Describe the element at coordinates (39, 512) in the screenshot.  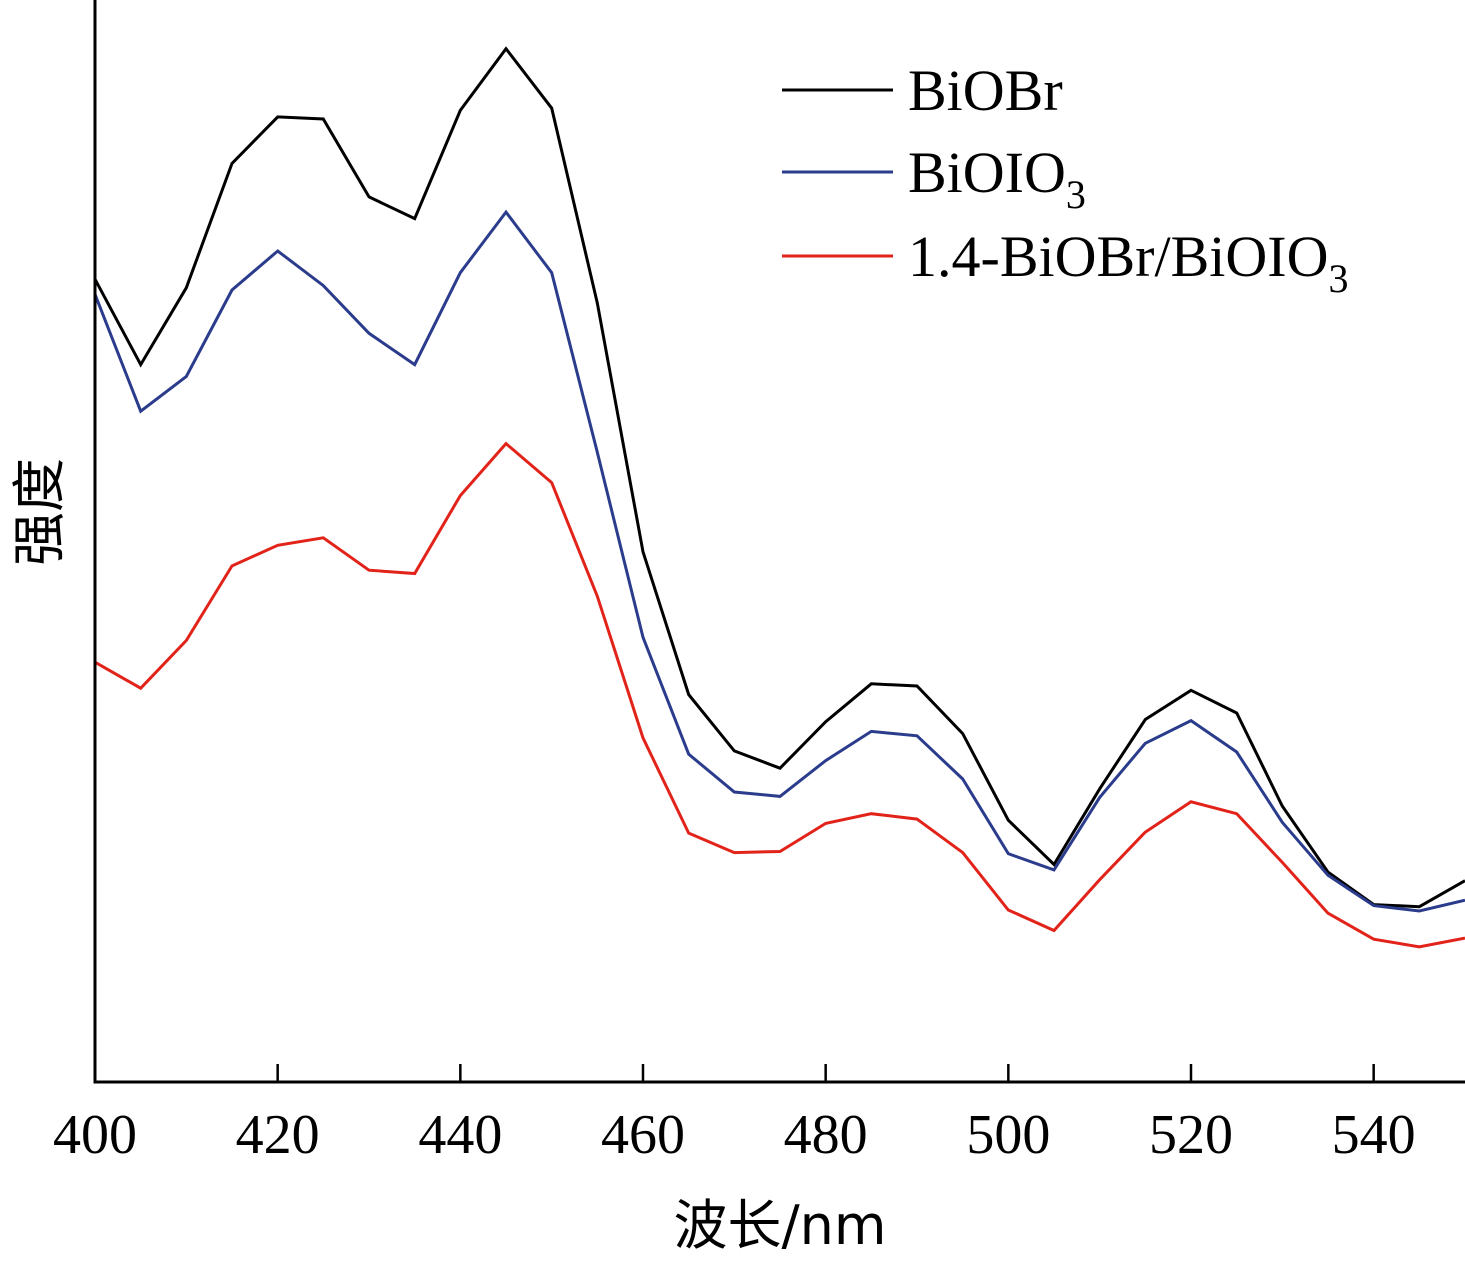
I see `y-axis-title: 强度` at that location.